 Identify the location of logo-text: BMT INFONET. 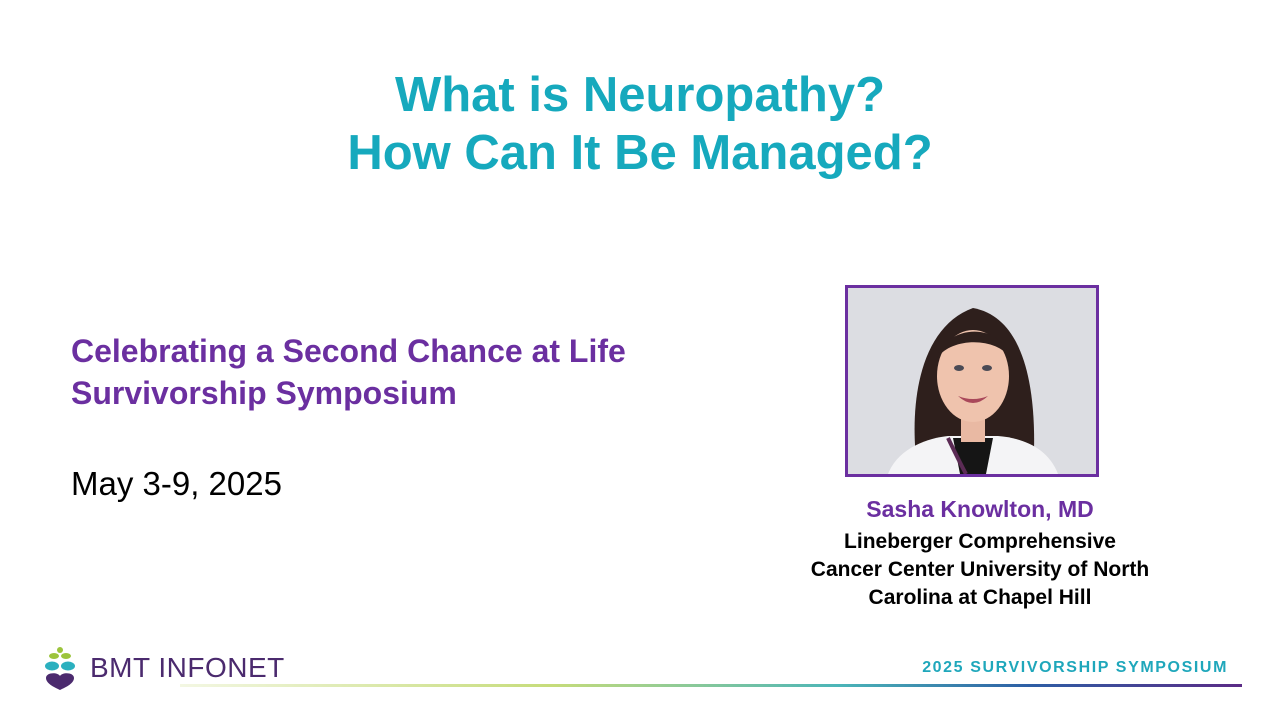
(187, 667).